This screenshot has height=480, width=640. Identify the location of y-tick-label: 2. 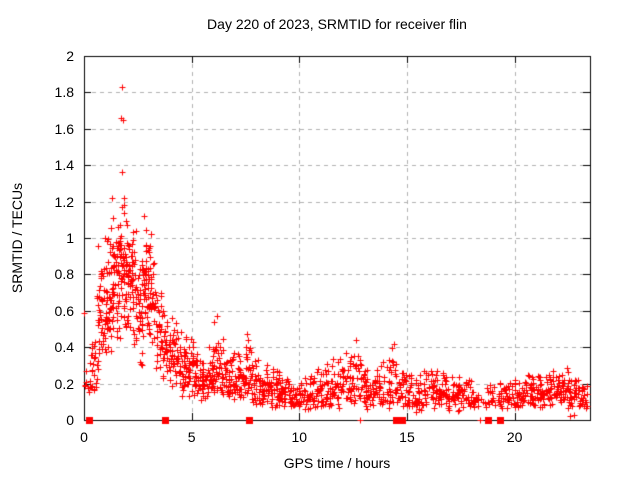
(70, 56).